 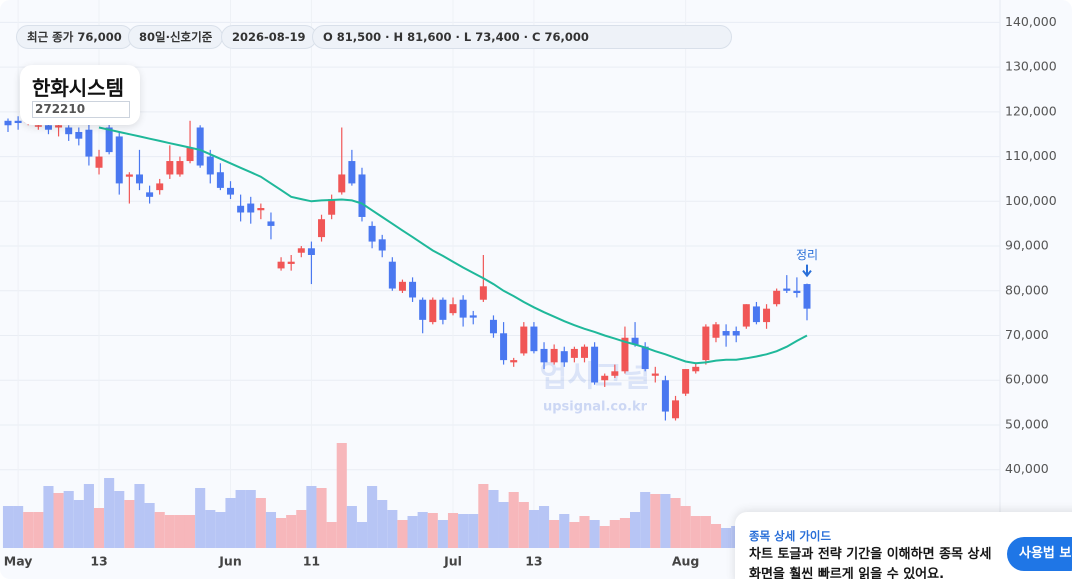 What do you see at coordinates (1027, 379) in the screenshot?
I see `y-tick-label: 60,000` at bounding box center [1027, 379].